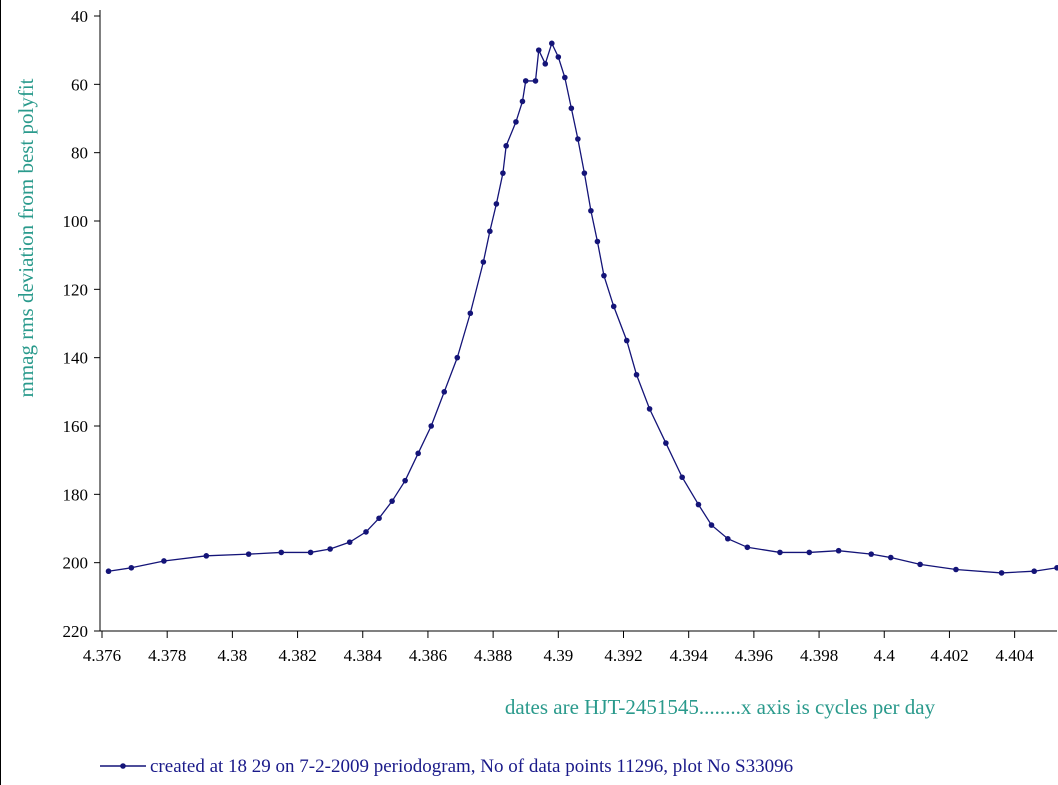  Describe the element at coordinates (76, 563) in the screenshot. I see `y-tick-label: 200` at that location.